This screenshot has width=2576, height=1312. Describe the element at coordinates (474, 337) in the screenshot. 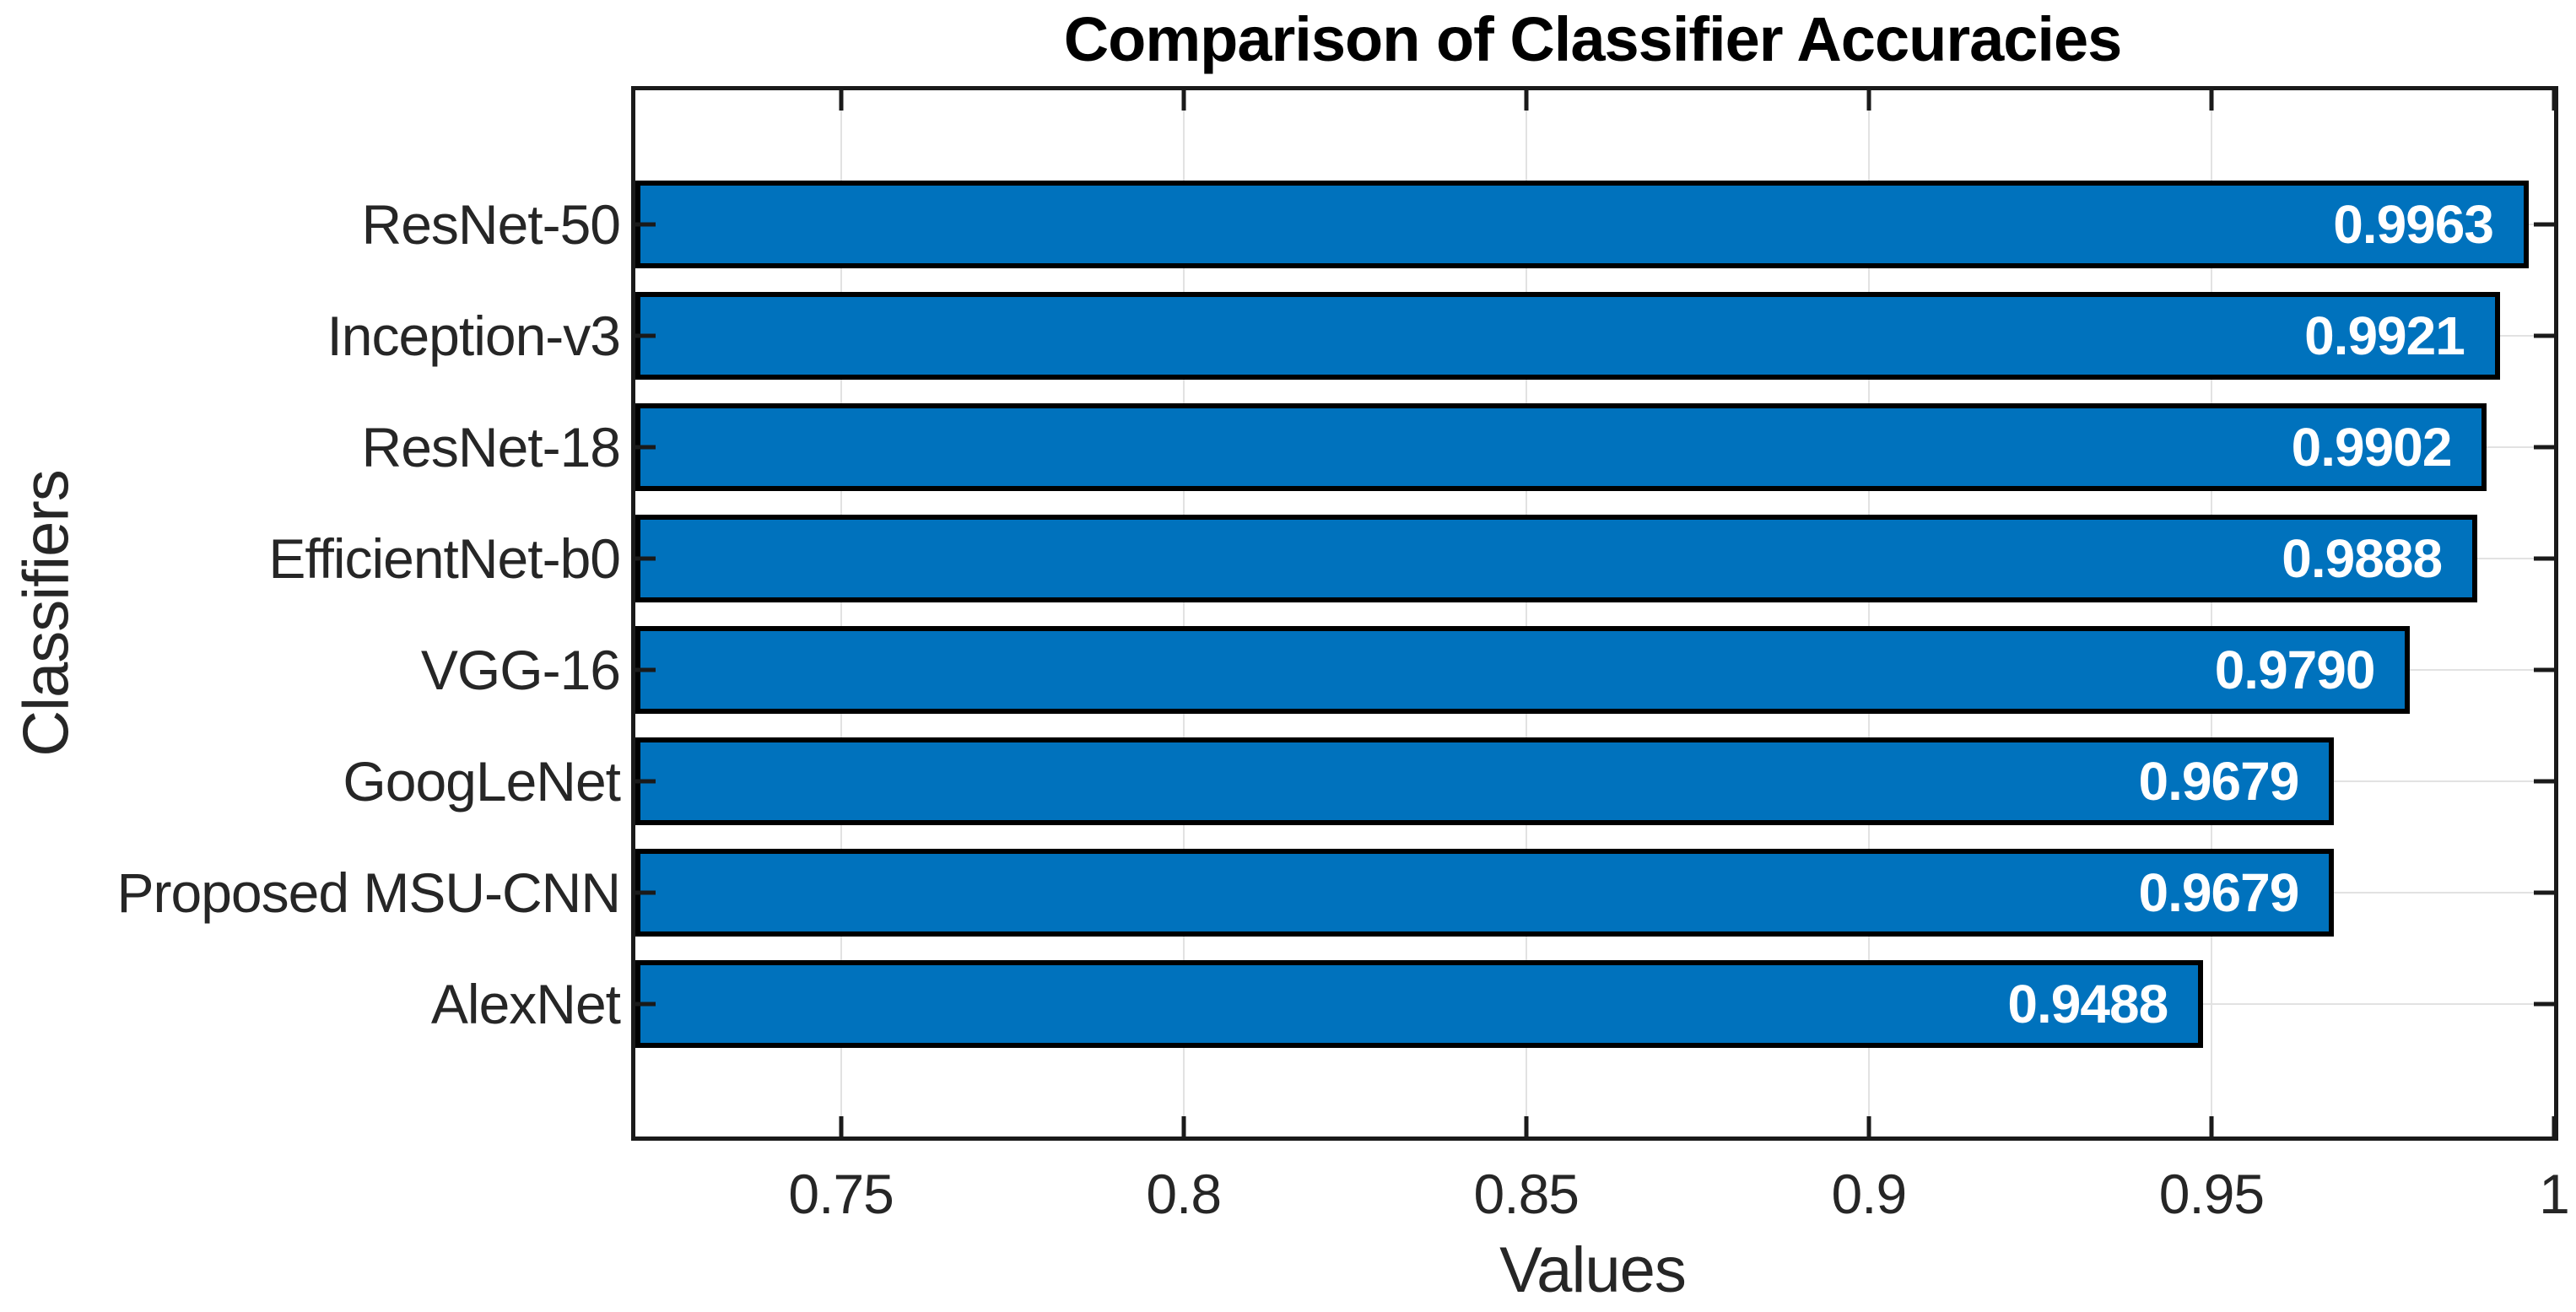

I see `y-category-label: Inception-v3` at that location.